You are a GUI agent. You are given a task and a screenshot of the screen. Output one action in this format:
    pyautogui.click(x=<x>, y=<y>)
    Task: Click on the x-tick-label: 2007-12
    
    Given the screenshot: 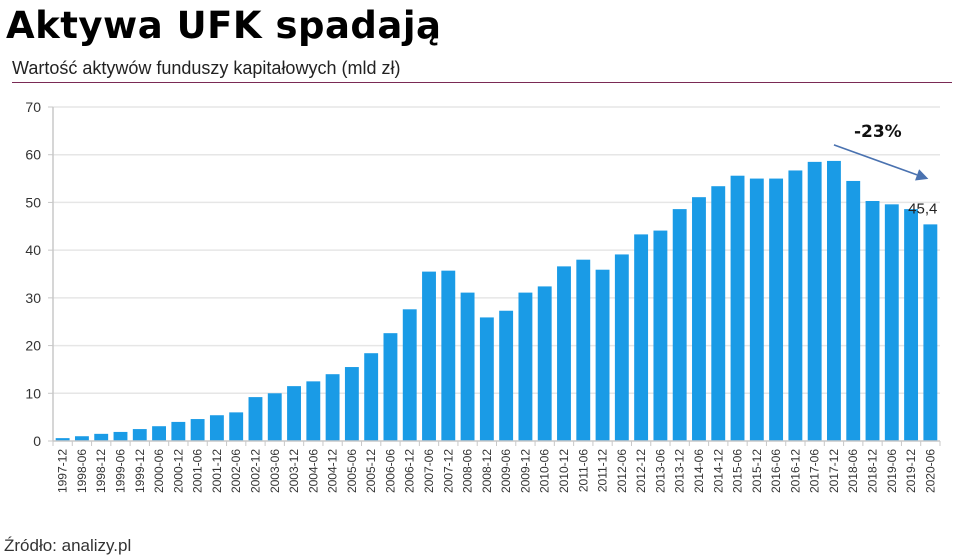 What is the action you would take?
    pyautogui.click(x=448, y=471)
    